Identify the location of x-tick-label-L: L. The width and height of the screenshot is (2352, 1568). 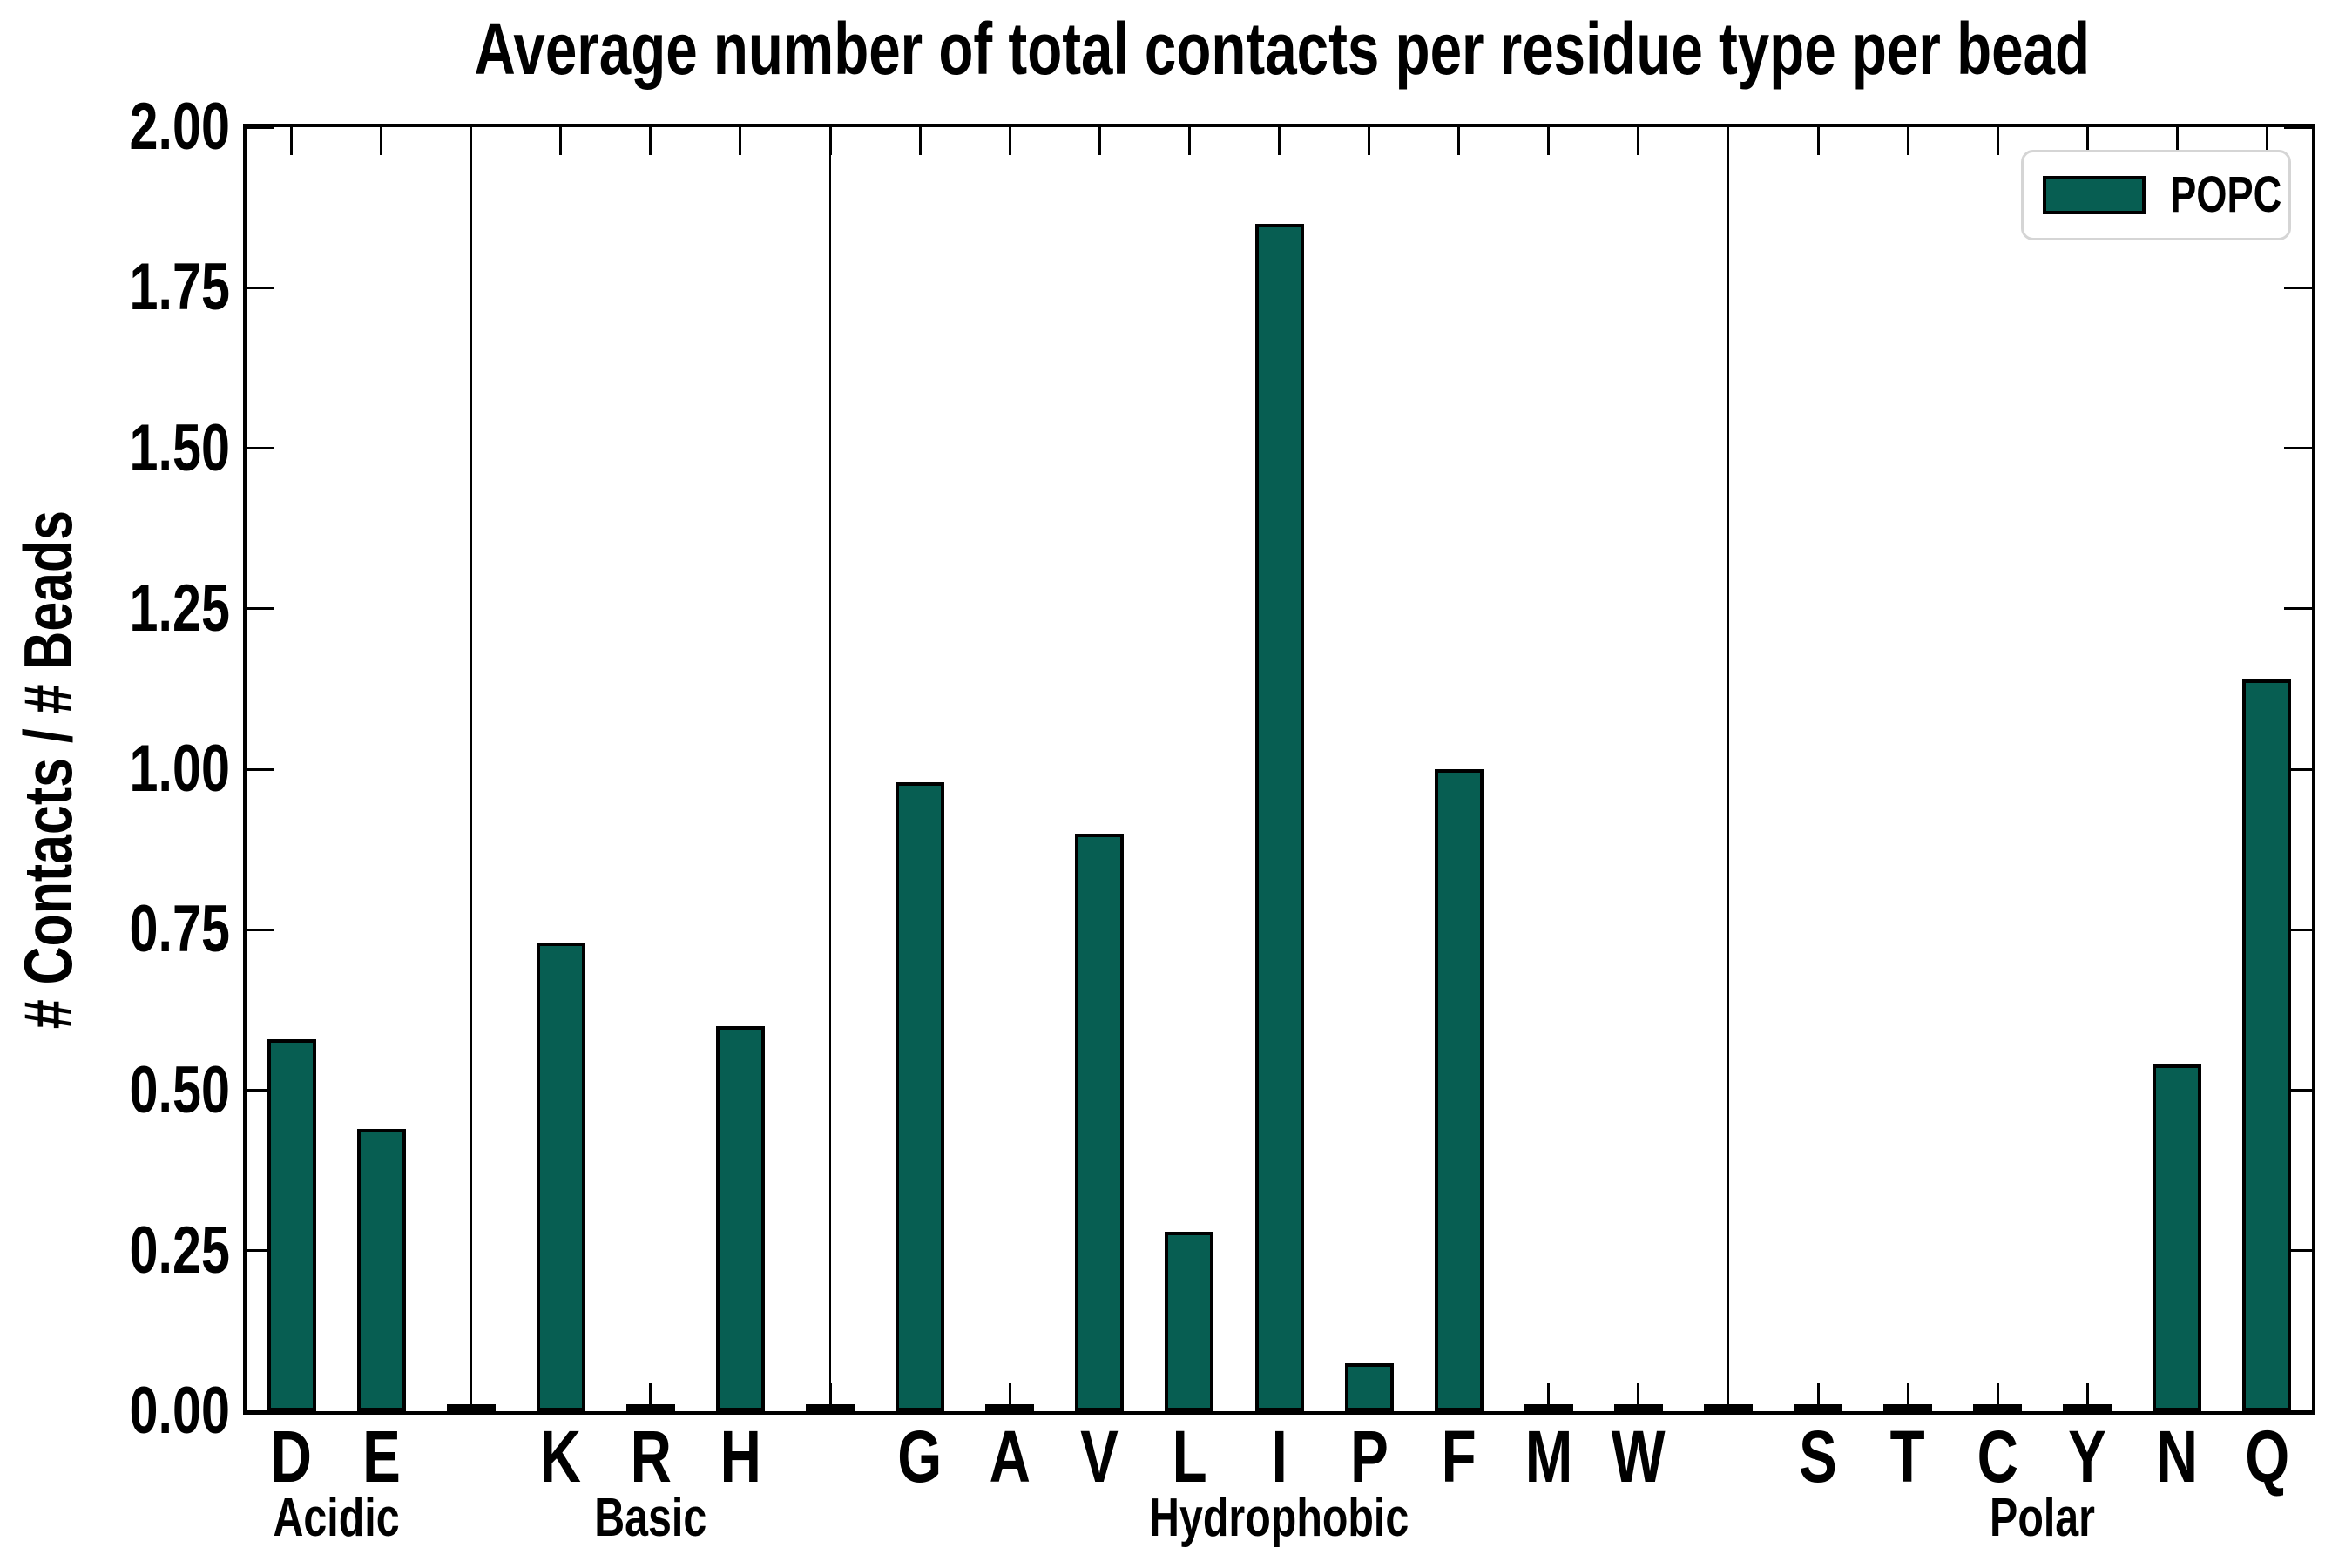
(1189, 1457).